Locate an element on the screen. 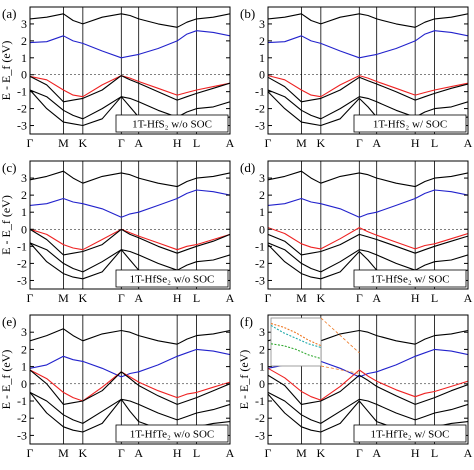 The width and height of the screenshot is (474, 470). inset-band-line is located at coordinates (296, 334).